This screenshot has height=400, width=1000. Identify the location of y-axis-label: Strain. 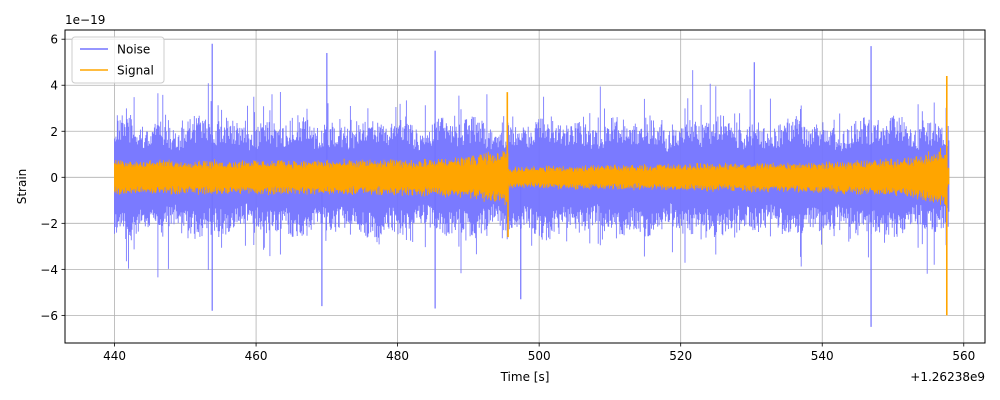
(22, 187).